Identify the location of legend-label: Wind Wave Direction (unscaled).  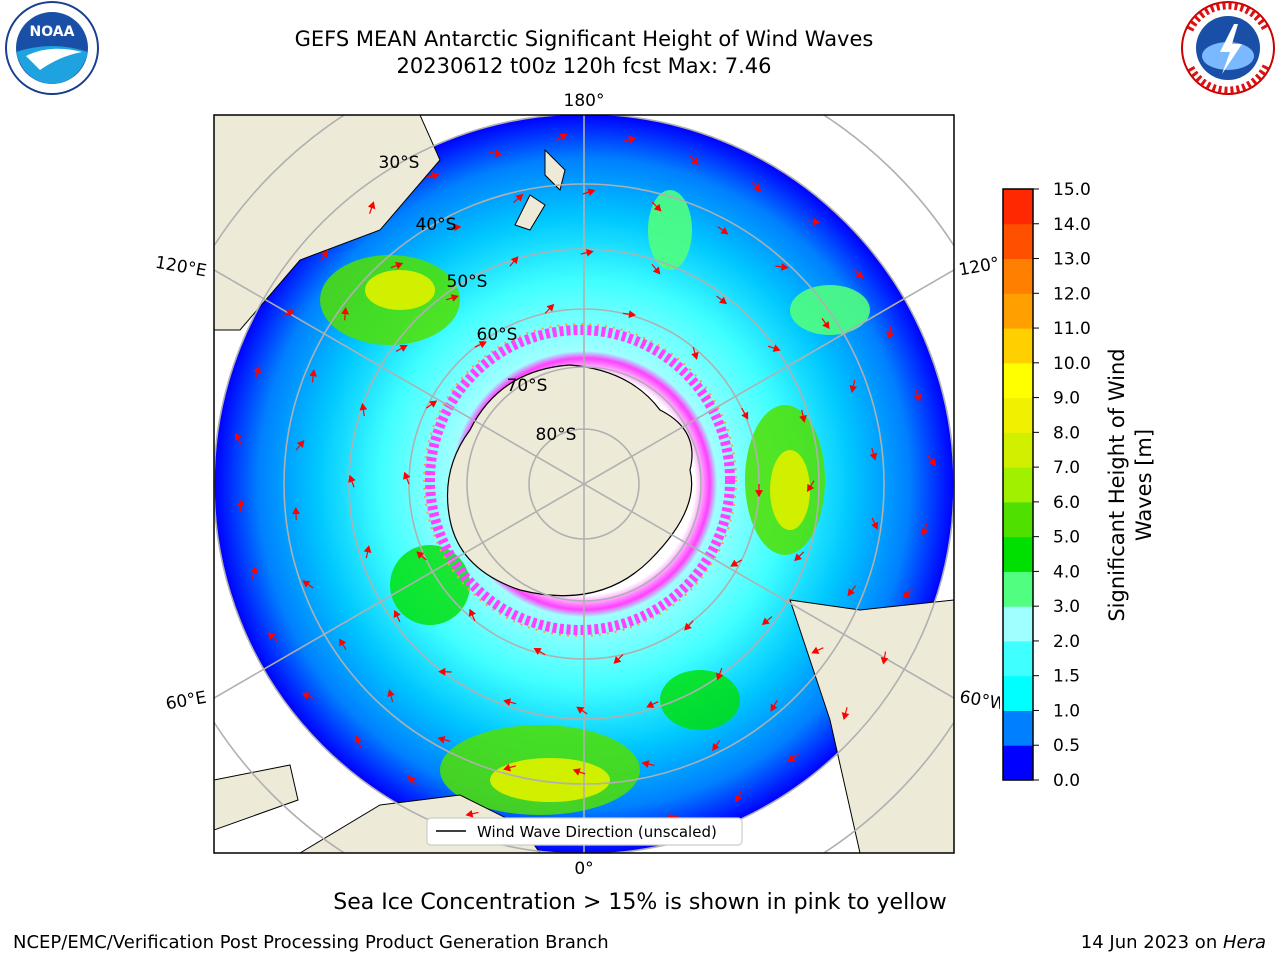
(597, 832).